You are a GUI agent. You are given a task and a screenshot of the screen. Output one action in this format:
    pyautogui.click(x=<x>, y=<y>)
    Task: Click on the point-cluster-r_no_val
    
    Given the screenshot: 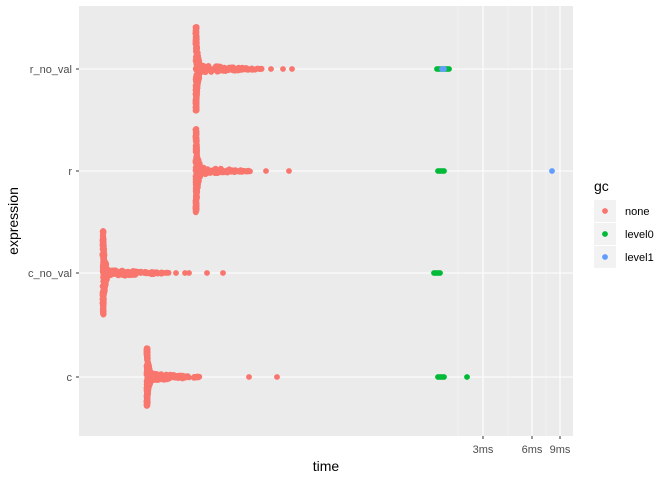 What is the action you would take?
    pyautogui.click(x=243, y=69)
    